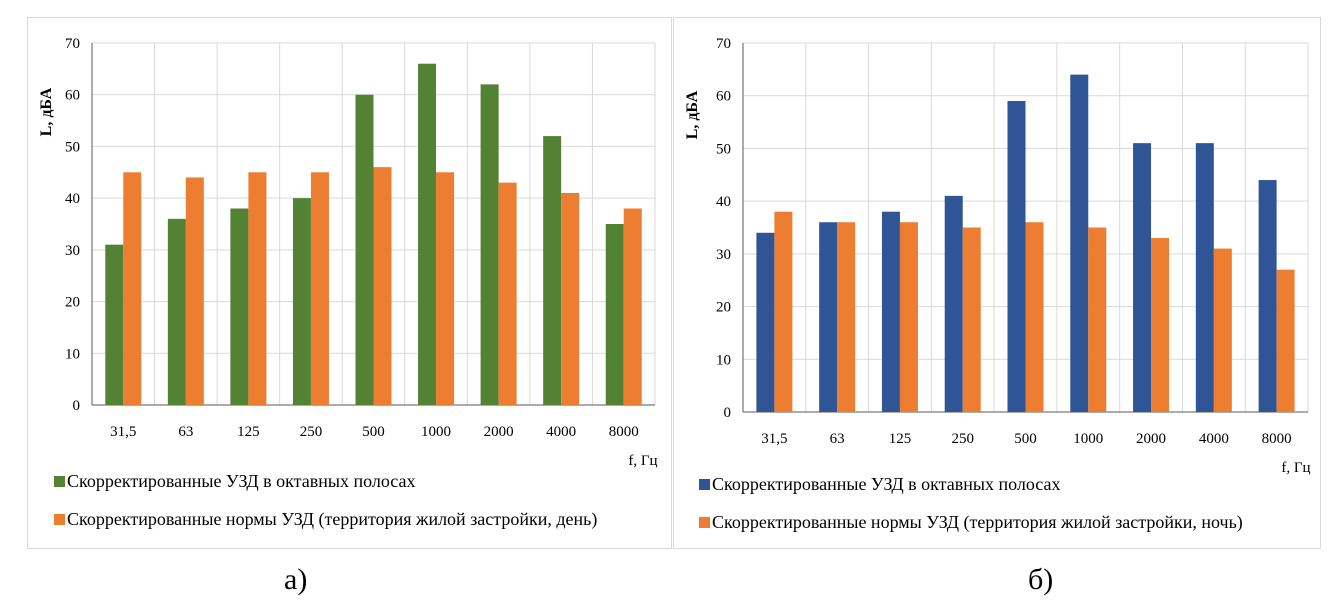 This screenshot has height=608, width=1344. I want to click on panel-b-label: б), so click(1041, 579).